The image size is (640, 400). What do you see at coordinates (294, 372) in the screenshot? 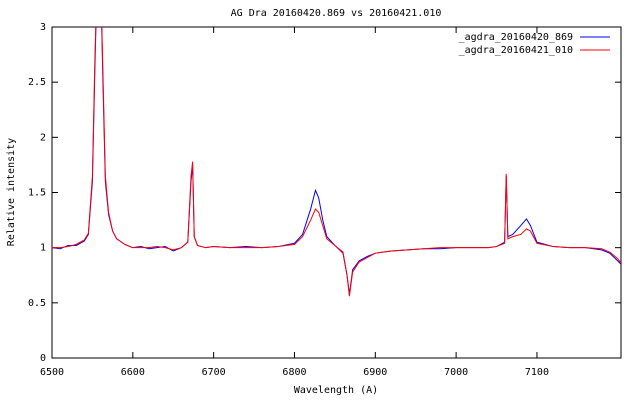
I see `x-tick-label: 6800` at bounding box center [294, 372].